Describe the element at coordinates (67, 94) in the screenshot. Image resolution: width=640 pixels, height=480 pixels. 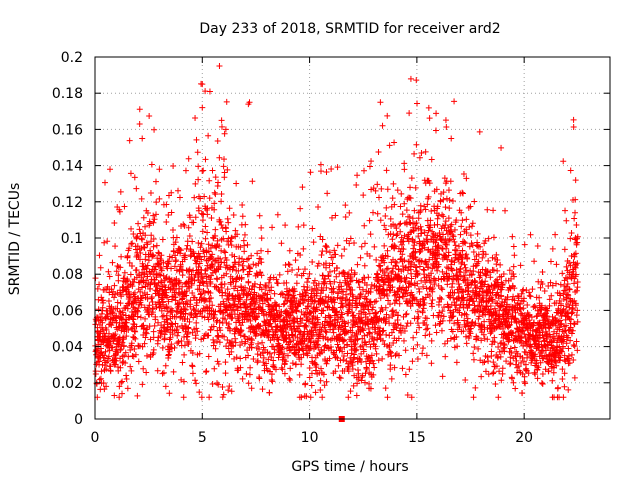
I see `y-tick-label: 0.18` at that location.